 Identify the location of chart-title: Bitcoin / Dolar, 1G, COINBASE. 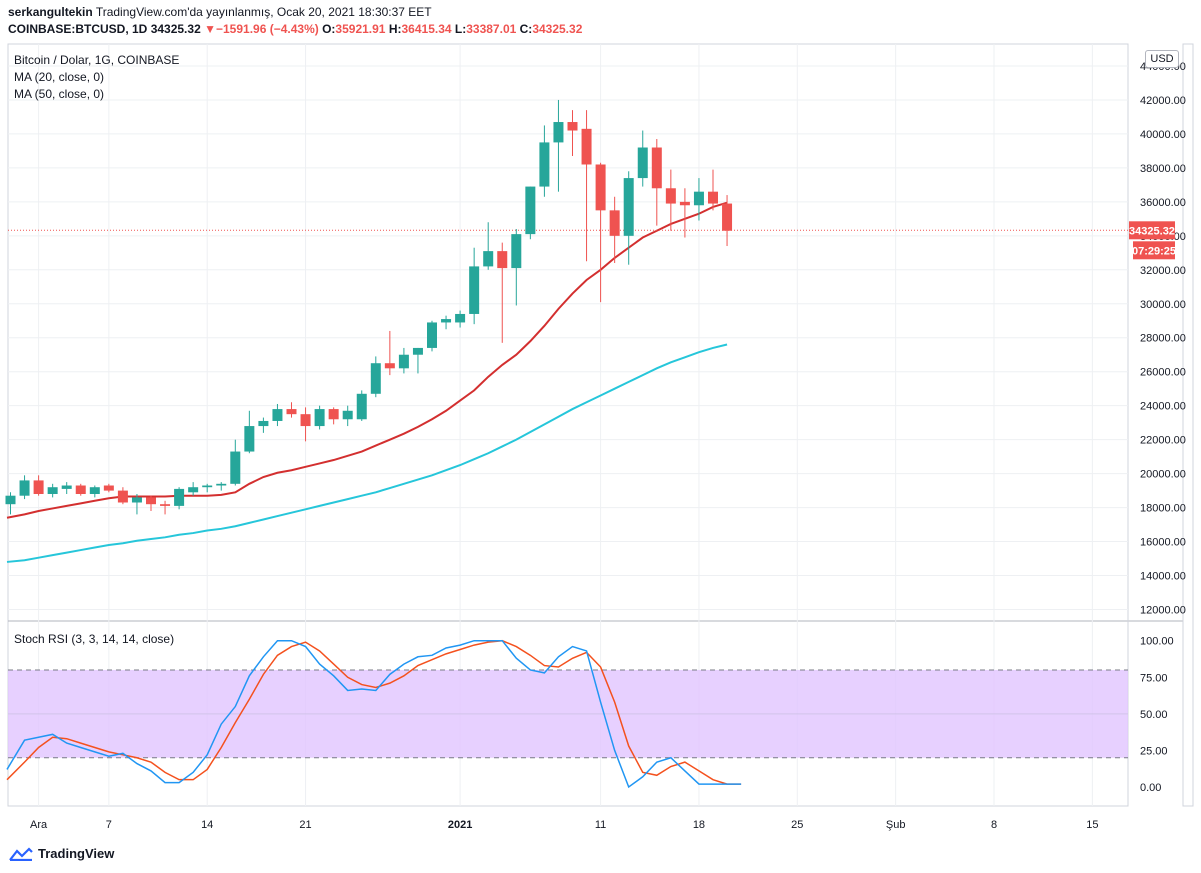
(97, 60).